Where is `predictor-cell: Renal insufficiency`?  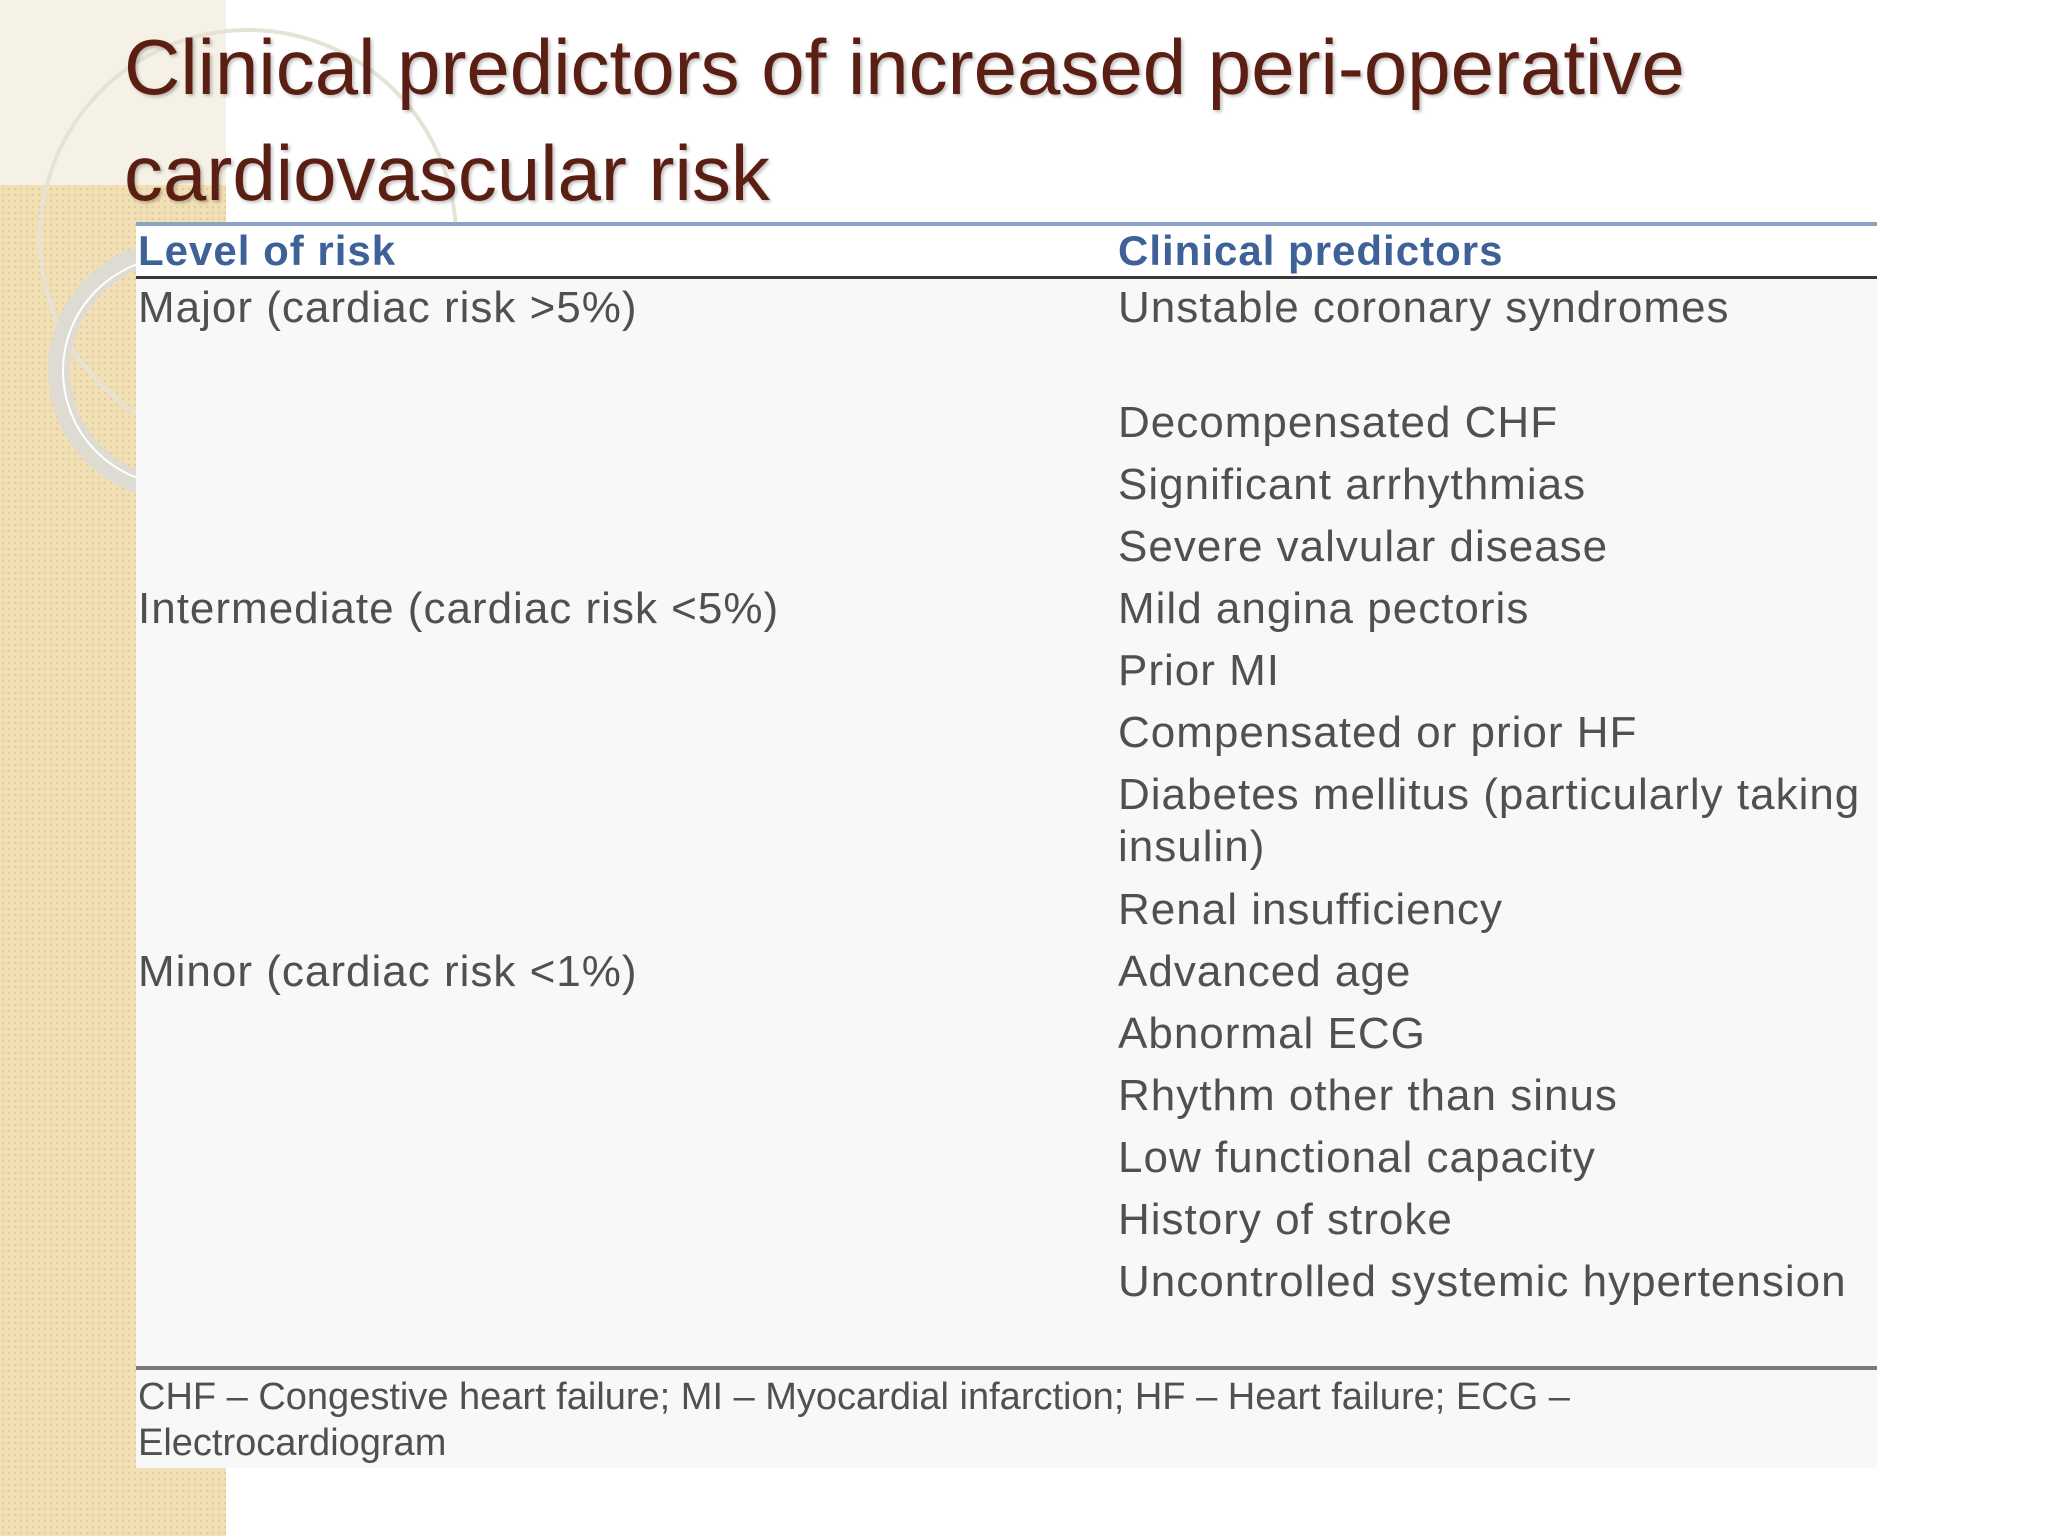
predictor-cell: Renal insufficiency is located at coordinates (1311, 909).